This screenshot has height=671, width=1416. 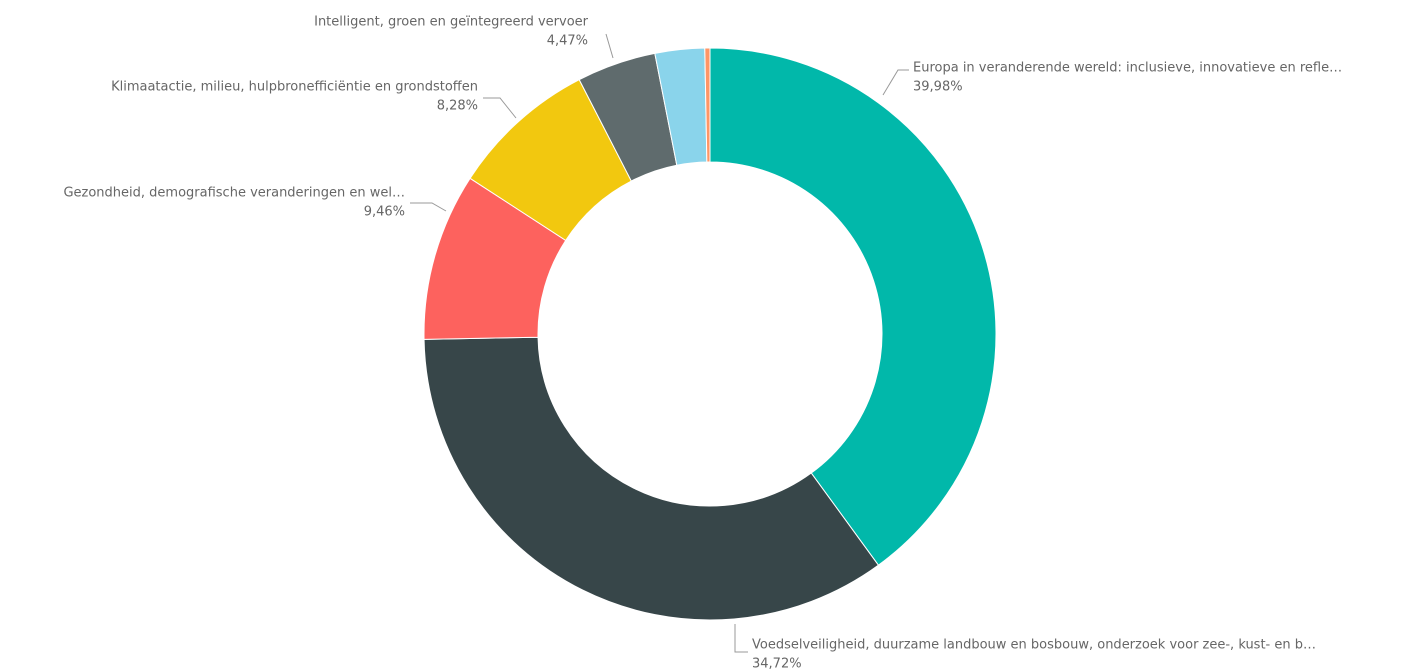 I want to click on slice-value-label: 8,28%, so click(x=457, y=106).